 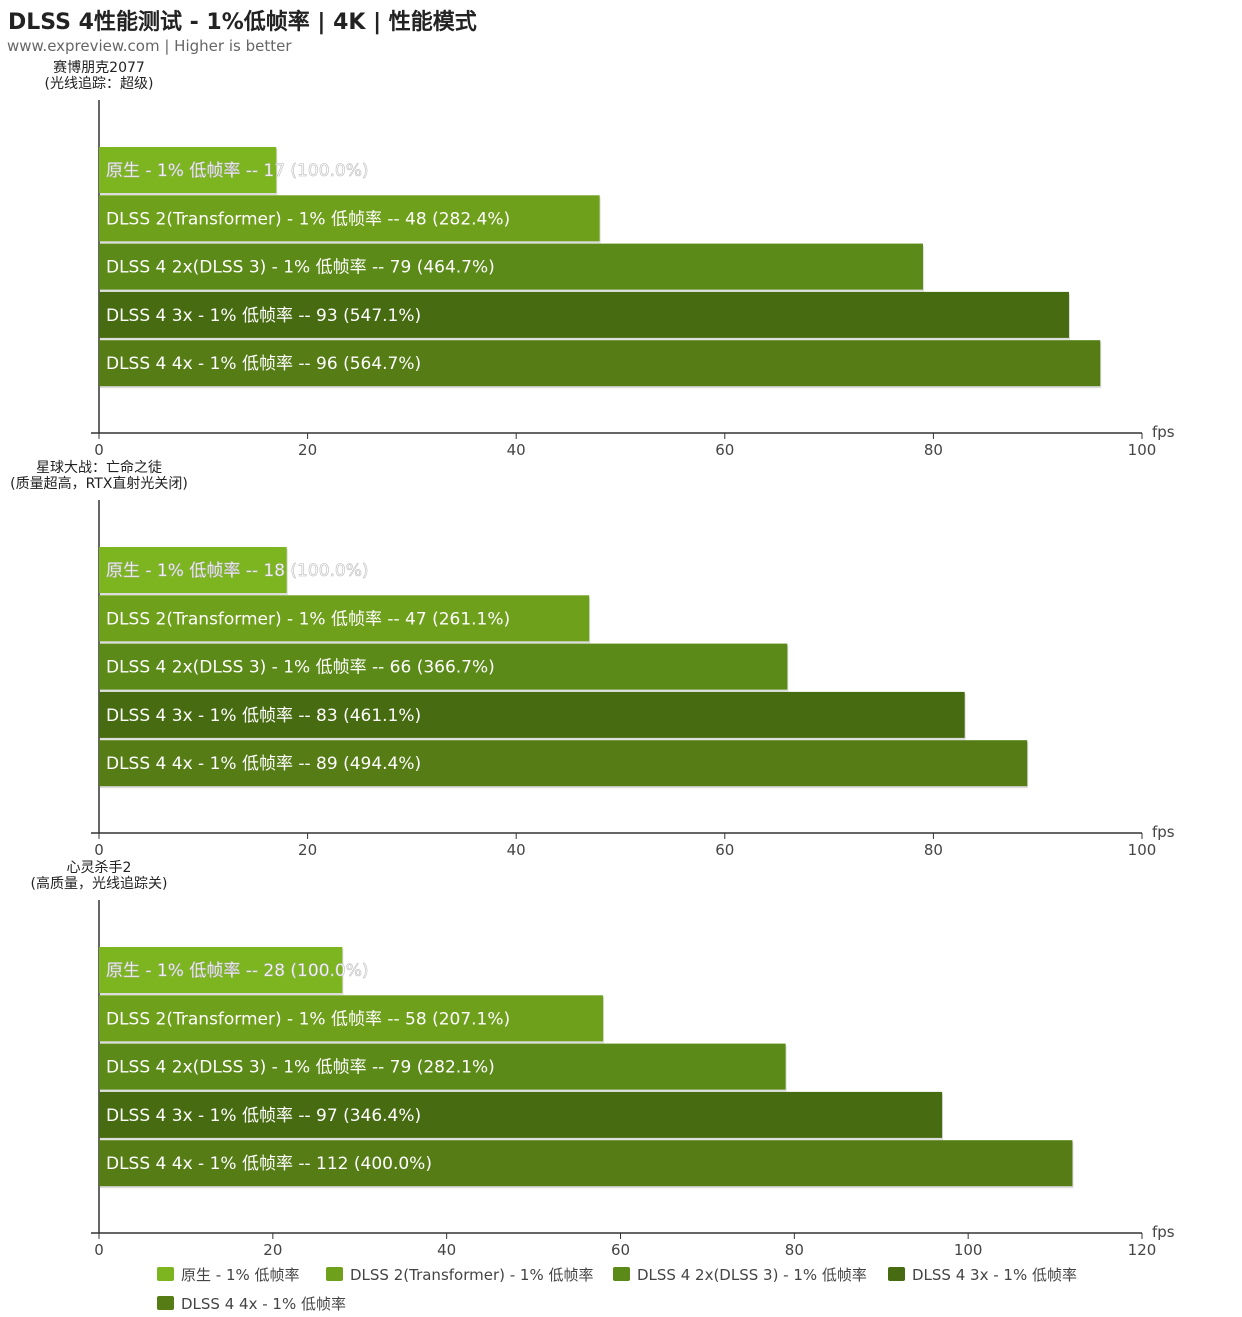 What do you see at coordinates (263, 1116) in the screenshot?
I see `data-label: DLSS 4 3x - 1% 低帧率 -- 97 (346.4%)` at bounding box center [263, 1116].